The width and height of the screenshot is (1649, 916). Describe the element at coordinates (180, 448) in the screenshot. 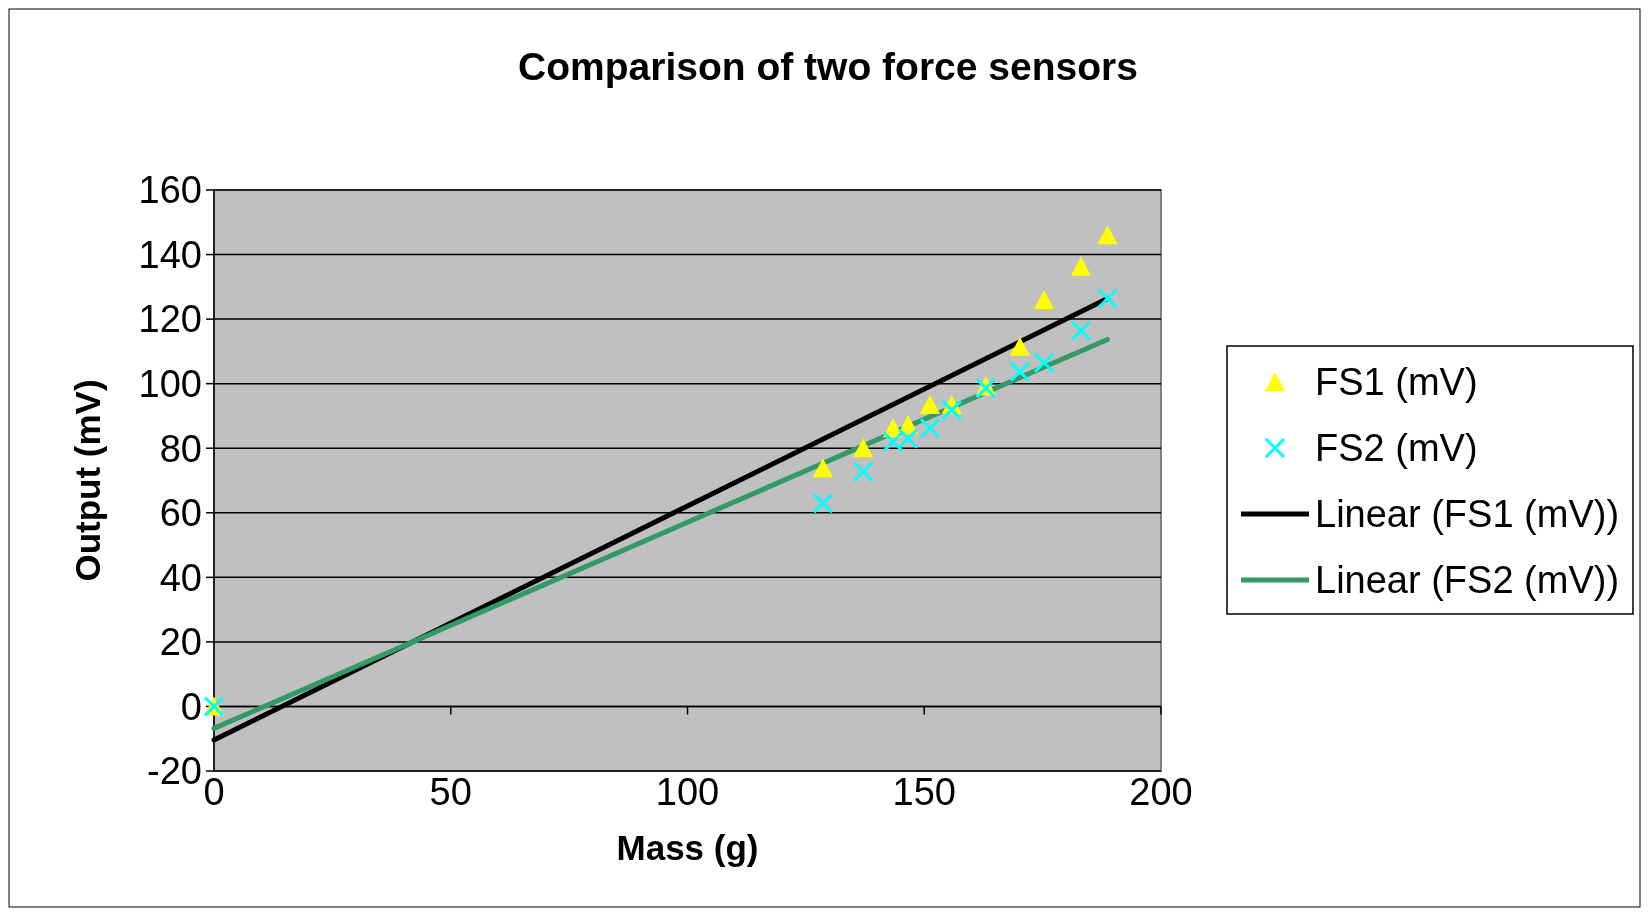

I see `y-tick-label: 80` at that location.